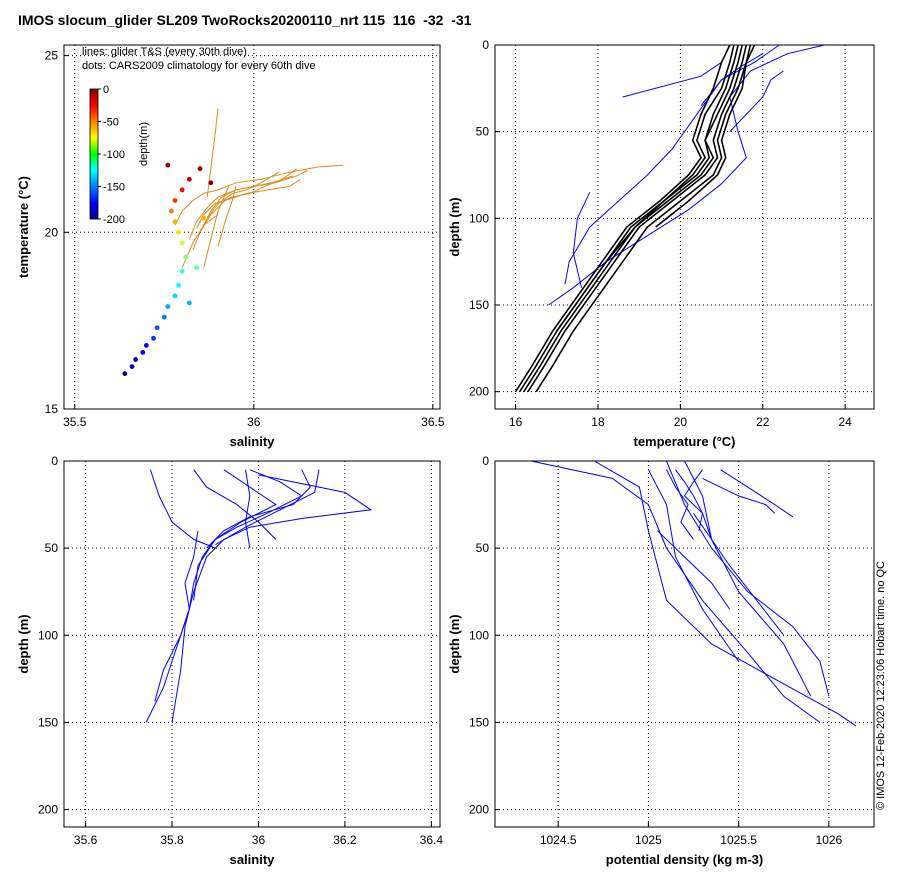  What do you see at coordinates (23, 643) in the screenshot?
I see `sal_depth-ylabel: depth (m)` at bounding box center [23, 643].